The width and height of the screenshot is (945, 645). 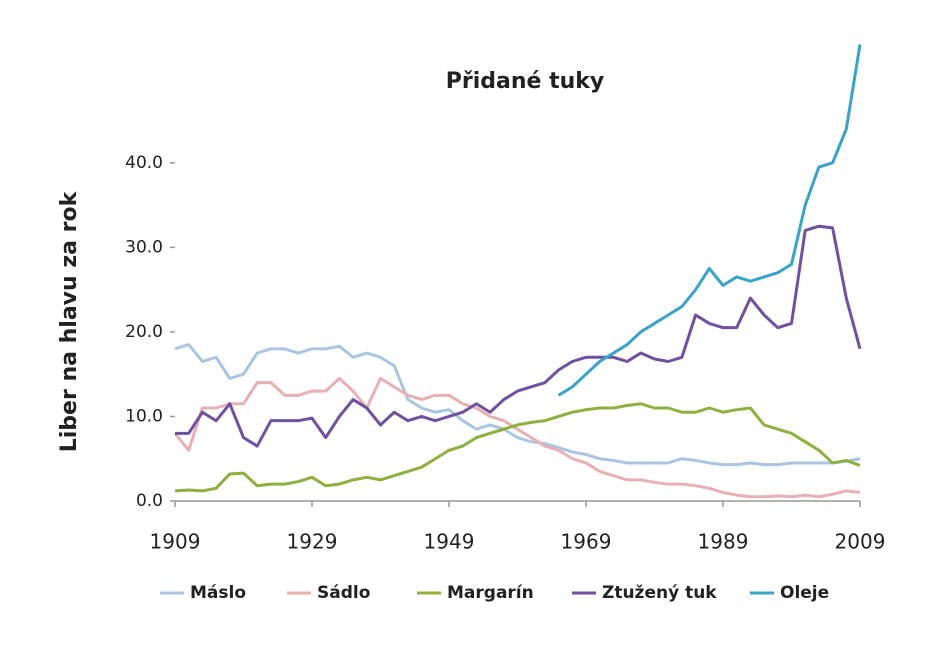 I want to click on x-tick-label: 1909, so click(x=175, y=542).